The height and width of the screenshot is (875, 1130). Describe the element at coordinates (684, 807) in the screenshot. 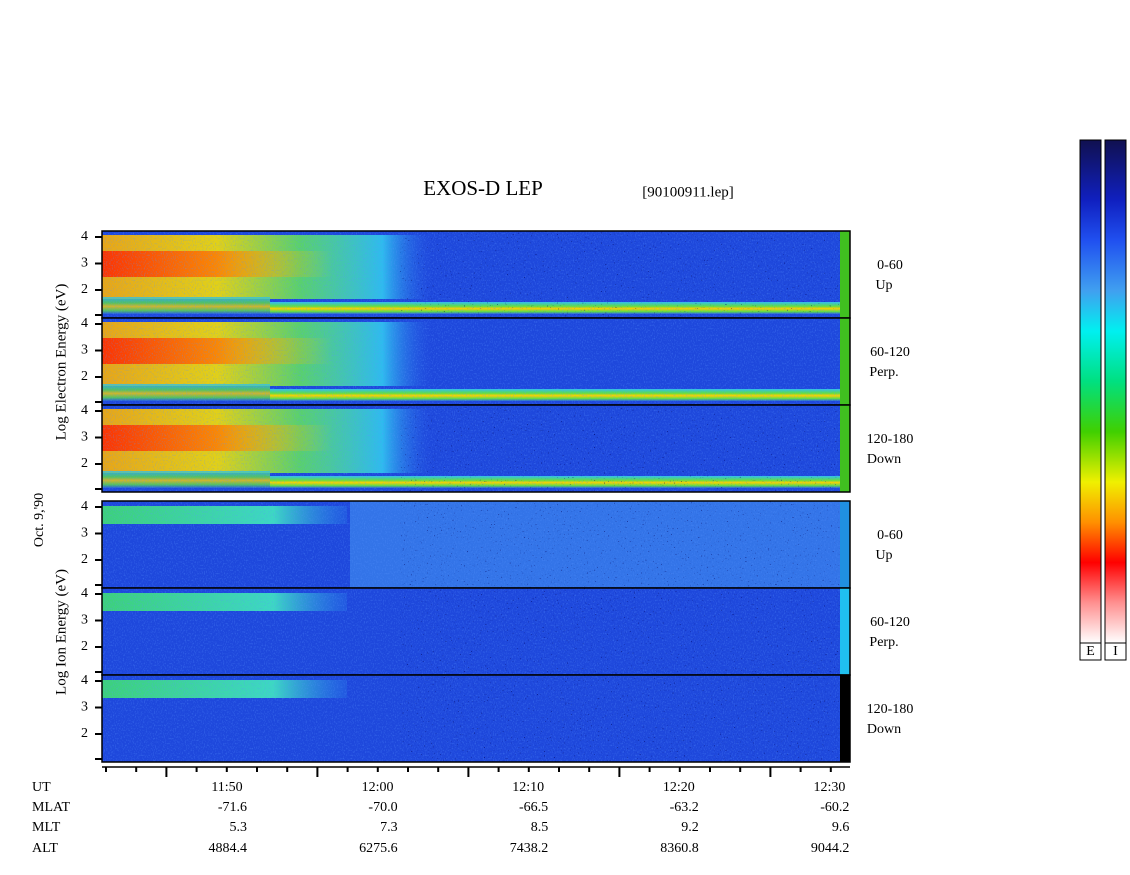

I see `orbit-value: -63.2` at that location.